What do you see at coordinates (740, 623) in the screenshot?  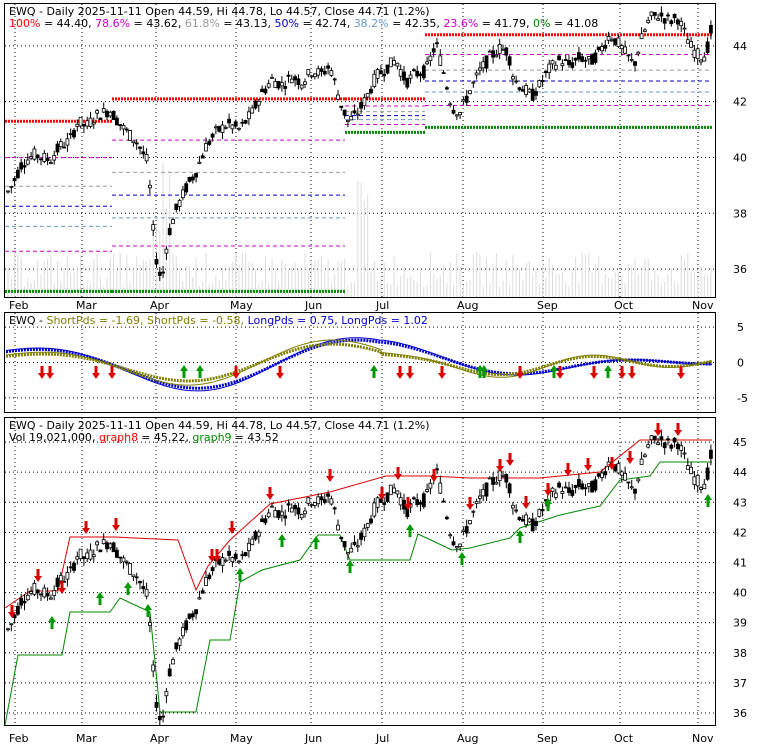 I see `y-tick-label: 39` at bounding box center [740, 623].